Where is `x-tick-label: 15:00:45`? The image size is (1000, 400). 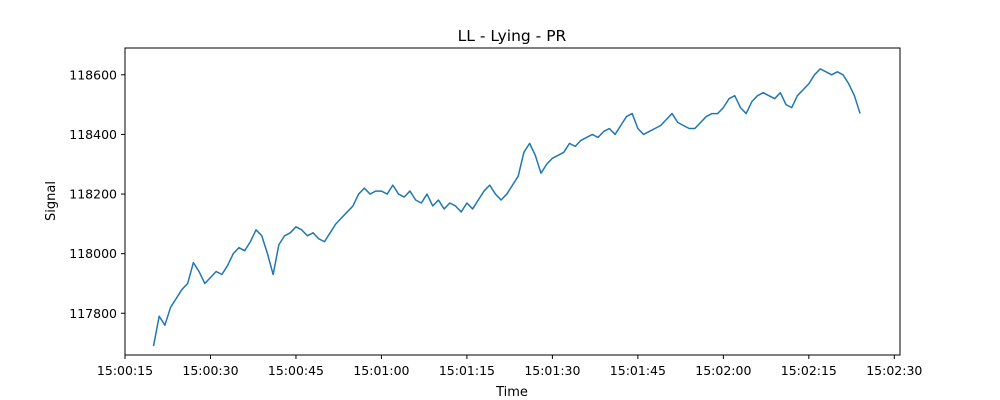 x-tick-label: 15:00:45 is located at coordinates (296, 370).